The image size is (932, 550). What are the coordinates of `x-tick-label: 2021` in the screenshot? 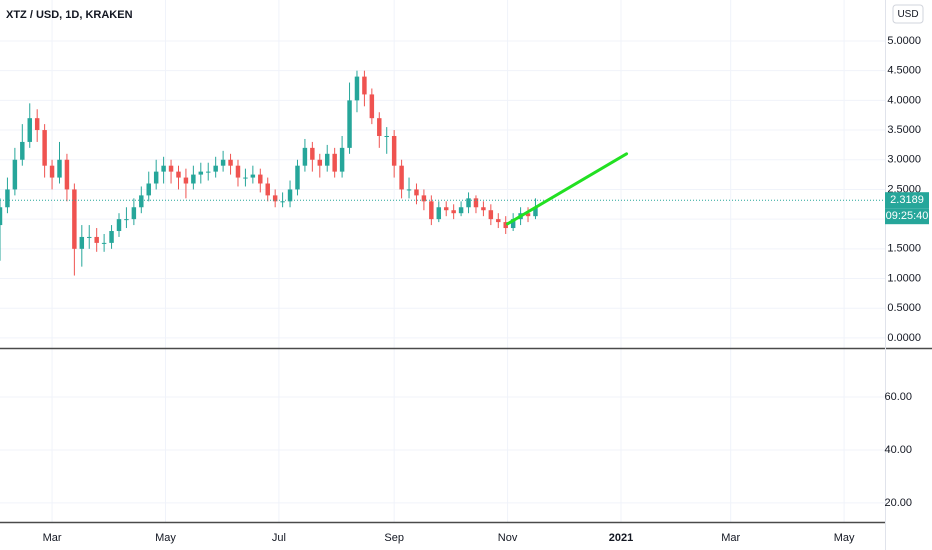 It's located at (621, 538).